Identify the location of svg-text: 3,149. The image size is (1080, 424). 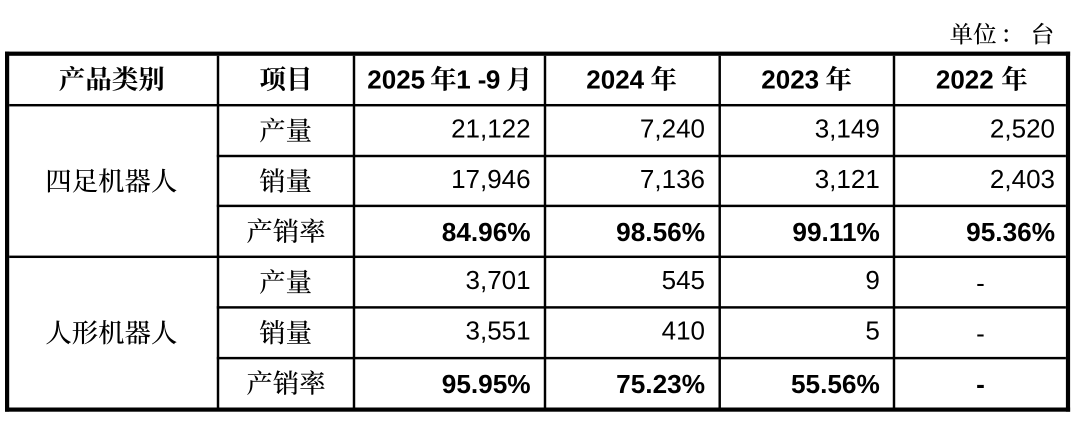
(847, 129).